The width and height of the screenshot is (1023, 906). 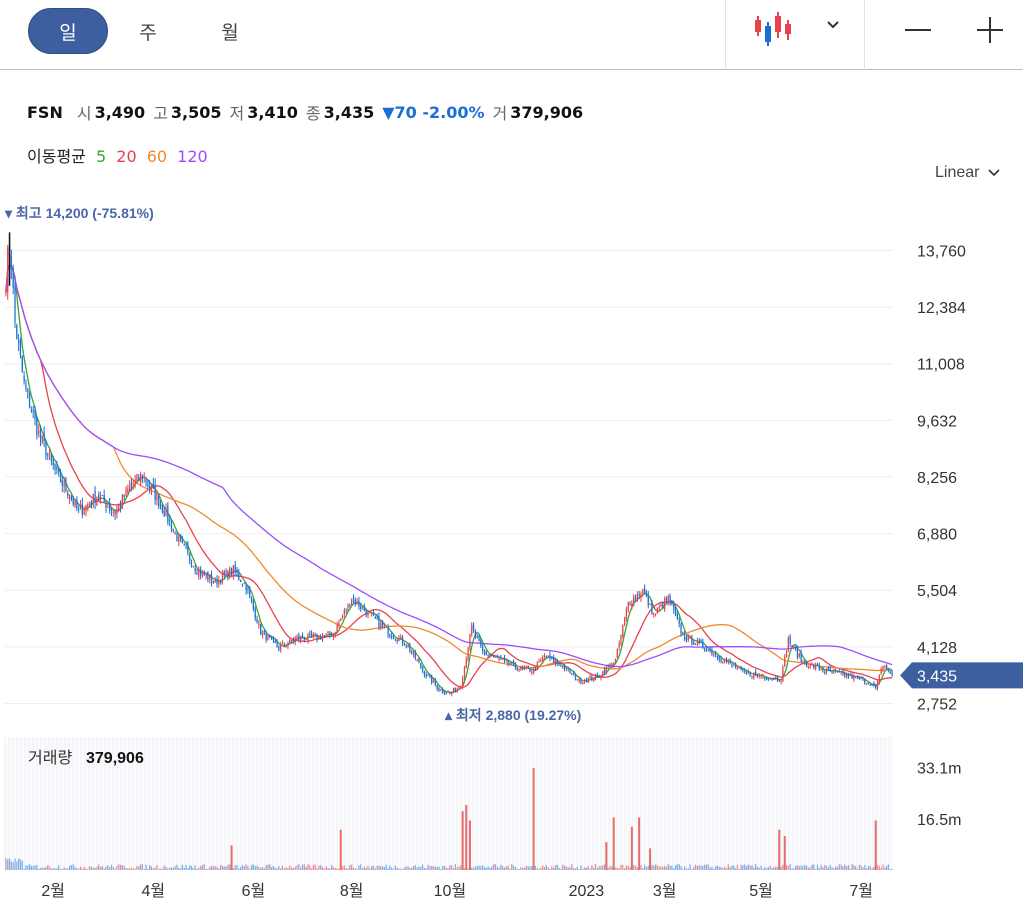 What do you see at coordinates (939, 769) in the screenshot?
I see `volume-tick-label: 33.1m` at bounding box center [939, 769].